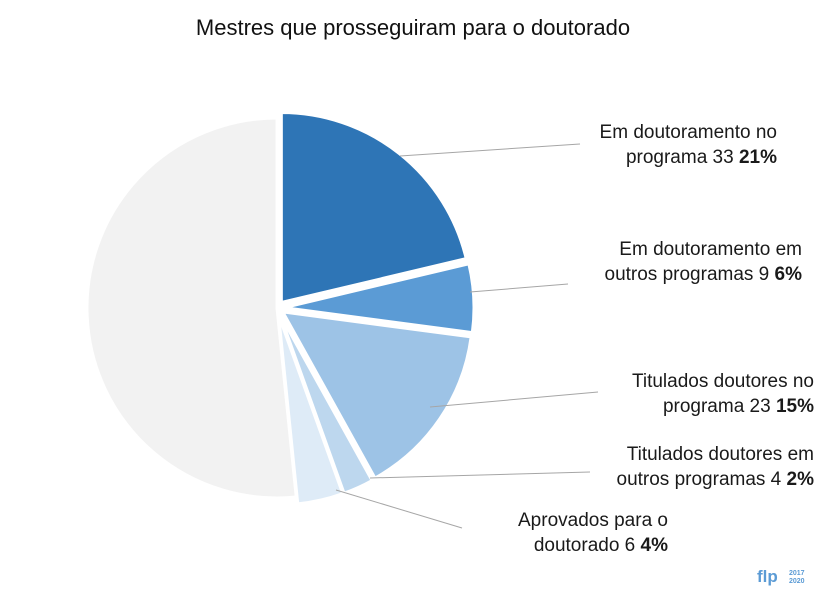 Image resolution: width=826 pixels, height=590 pixels. Describe the element at coordinates (699, 479) in the screenshot. I see `slice-label-line: outros programas 4` at that location.